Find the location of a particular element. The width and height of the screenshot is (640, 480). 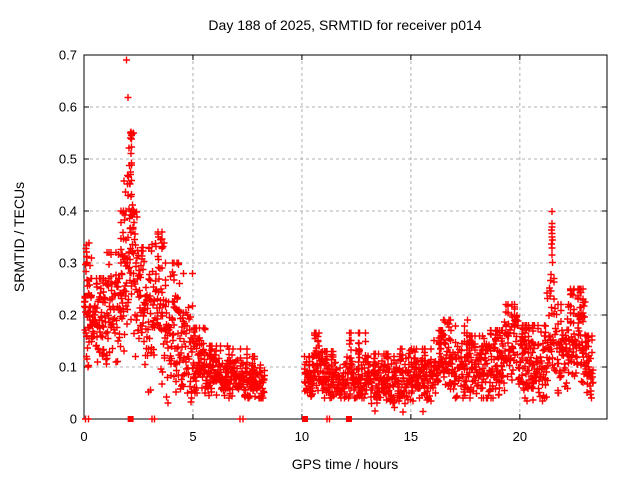

svg-text: 0.7 is located at coordinates (68, 55).